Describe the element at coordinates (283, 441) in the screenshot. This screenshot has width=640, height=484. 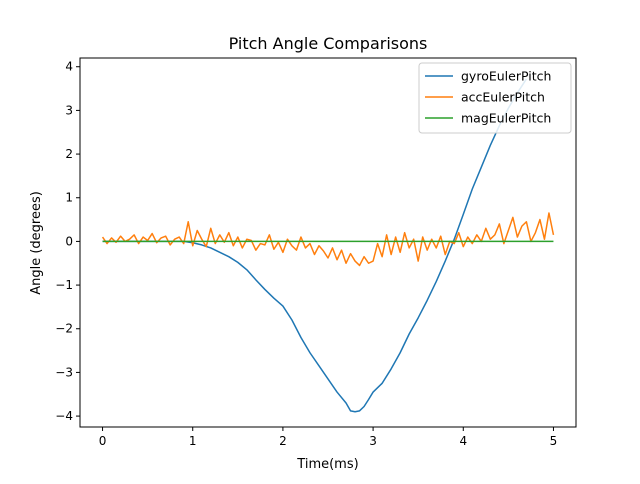
I see `x-tick-label: 2` at that location.